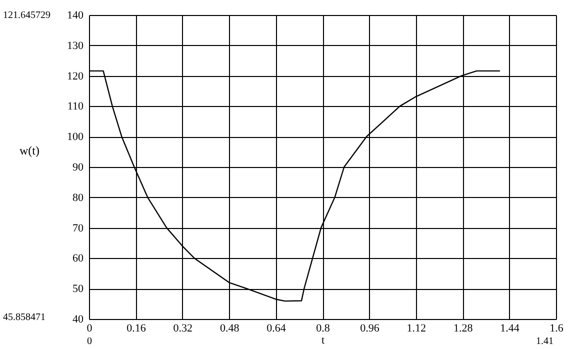 The image size is (580, 349). Describe the element at coordinates (78, 228) in the screenshot. I see `y-tick-label: 70` at that location.